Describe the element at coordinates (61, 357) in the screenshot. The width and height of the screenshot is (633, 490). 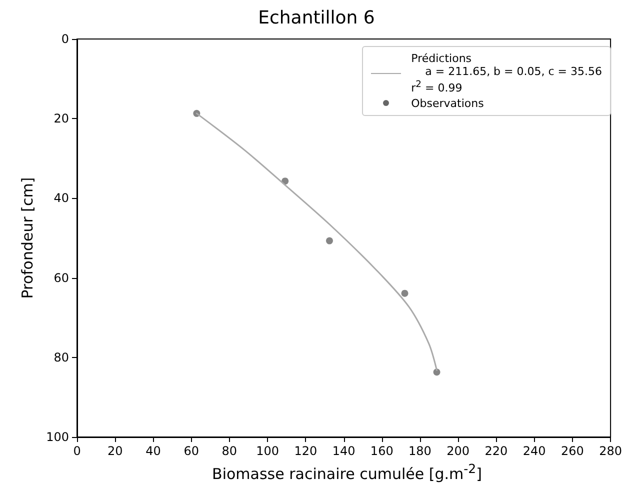
I see `y-tick-label: 80` at that location.